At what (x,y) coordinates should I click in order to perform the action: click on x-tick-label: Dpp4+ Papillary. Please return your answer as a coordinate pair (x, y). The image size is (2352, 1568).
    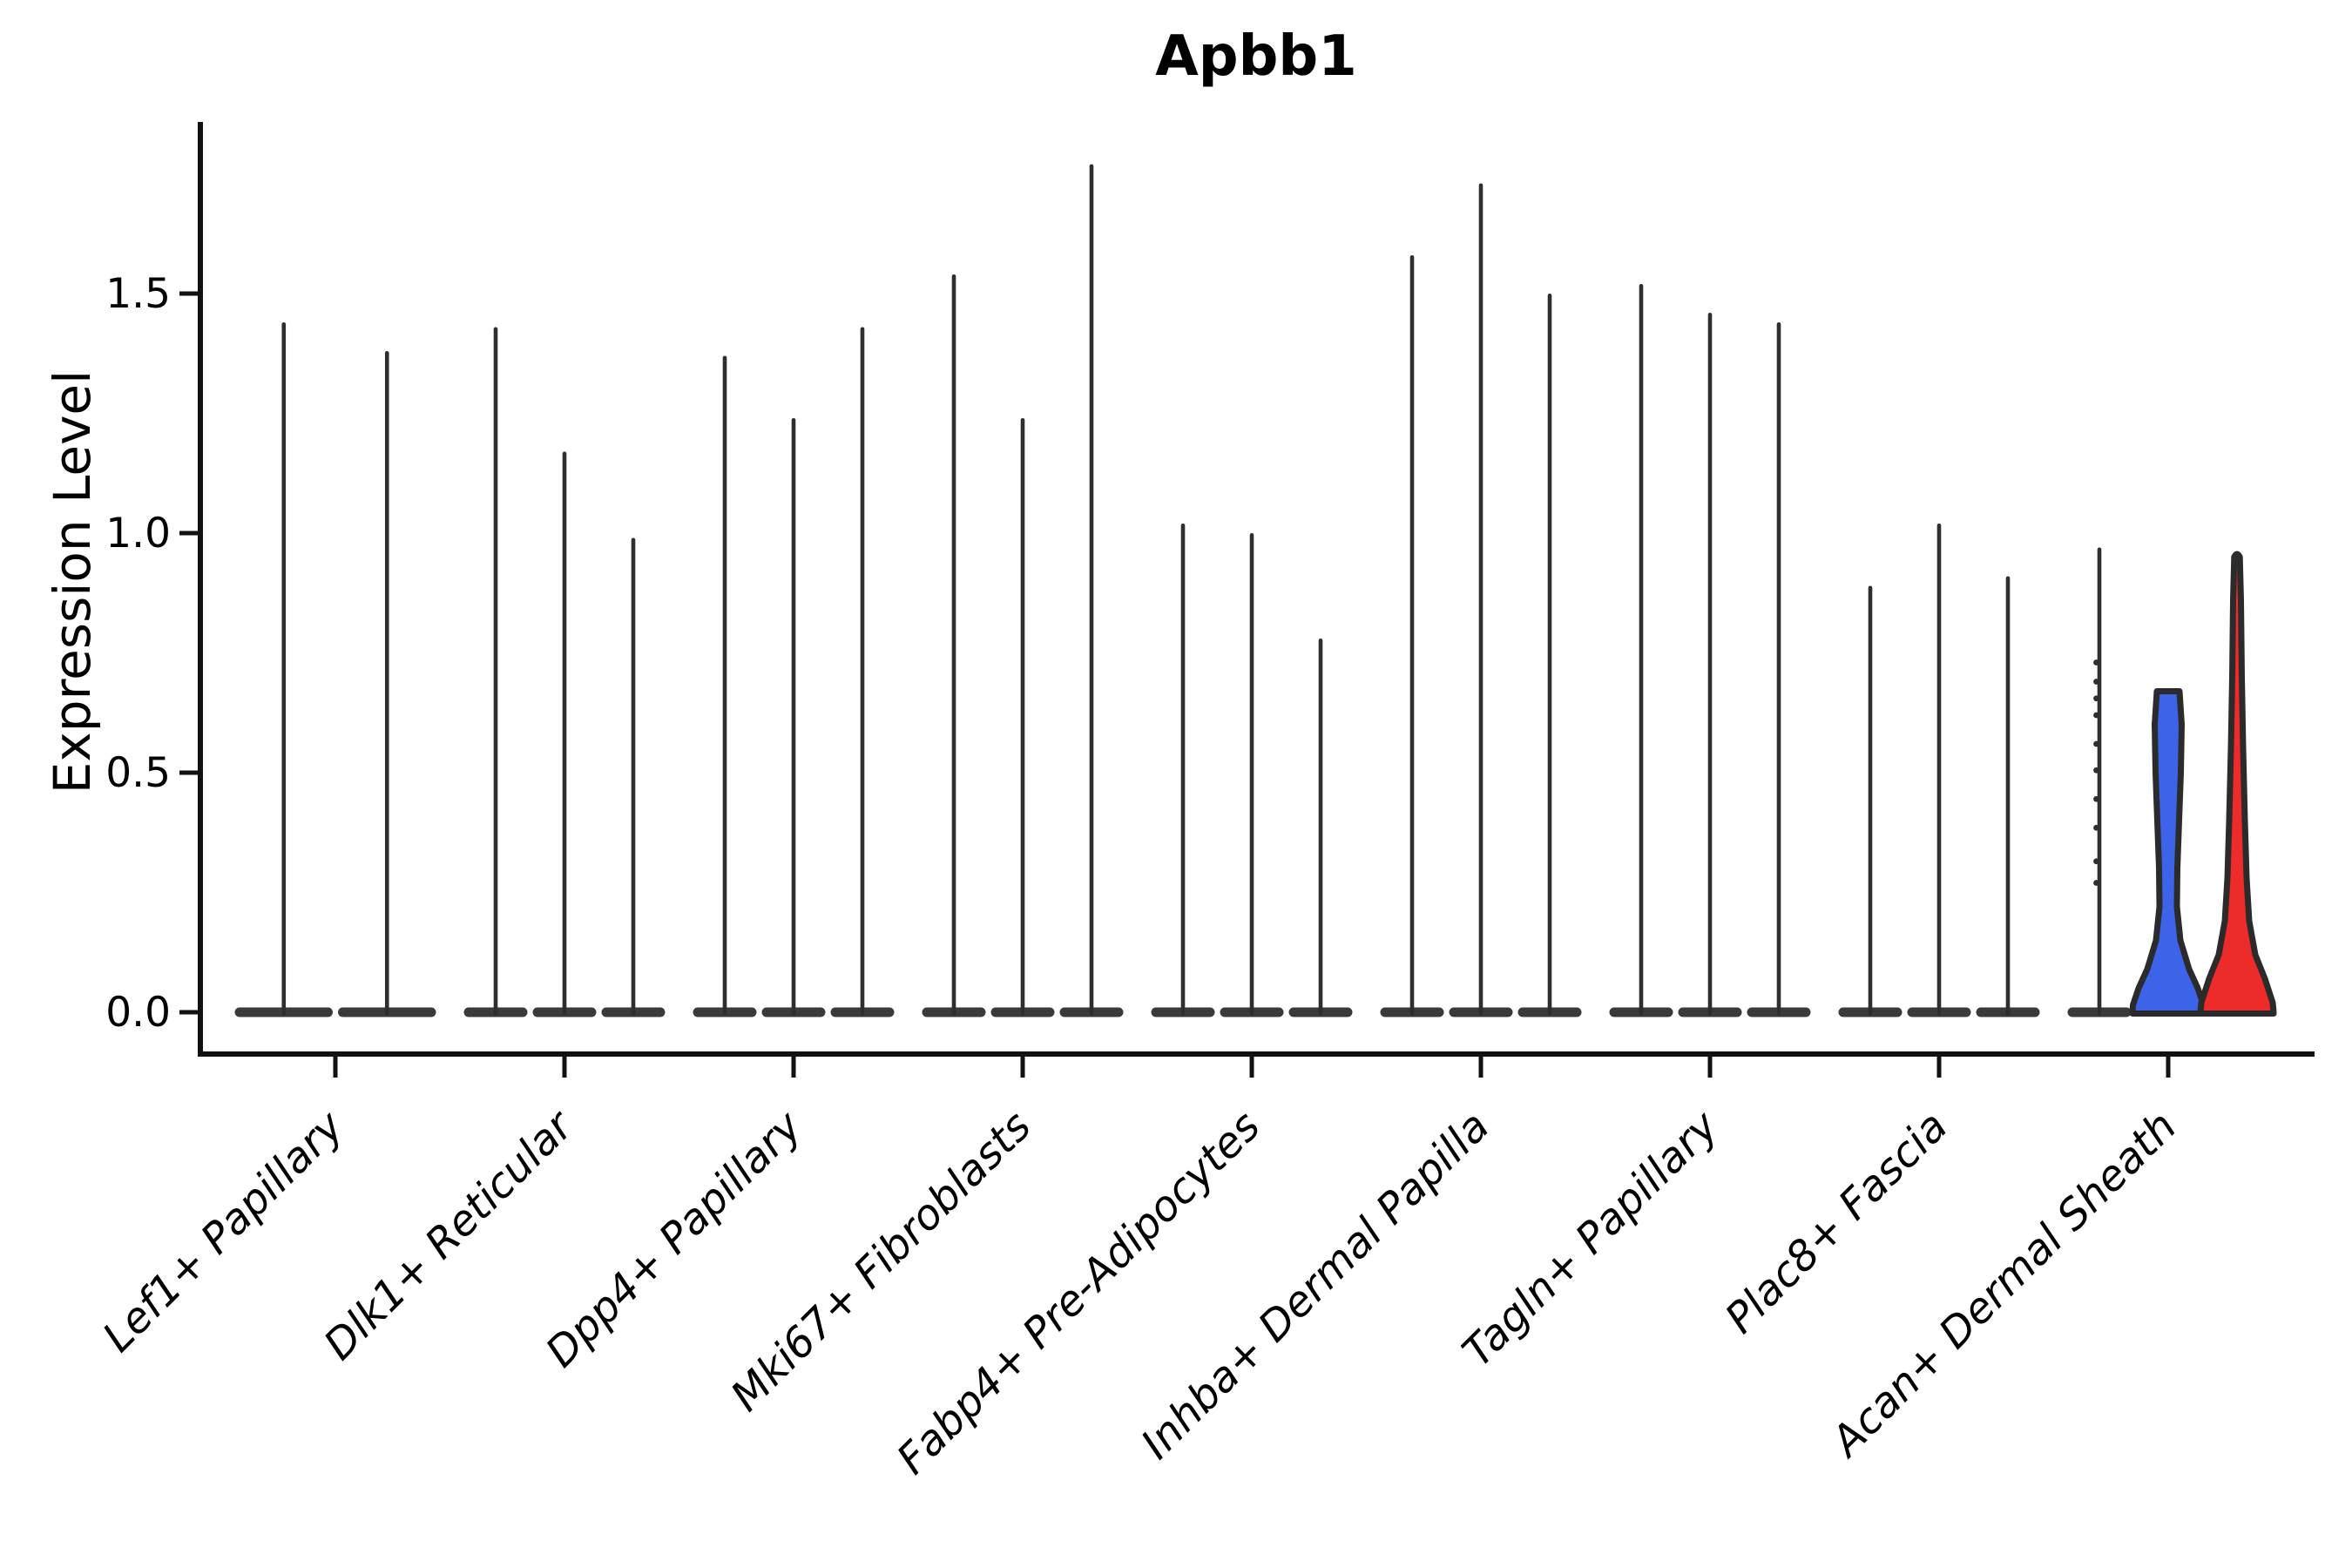
    Looking at the image, I should click on (674, 1238).